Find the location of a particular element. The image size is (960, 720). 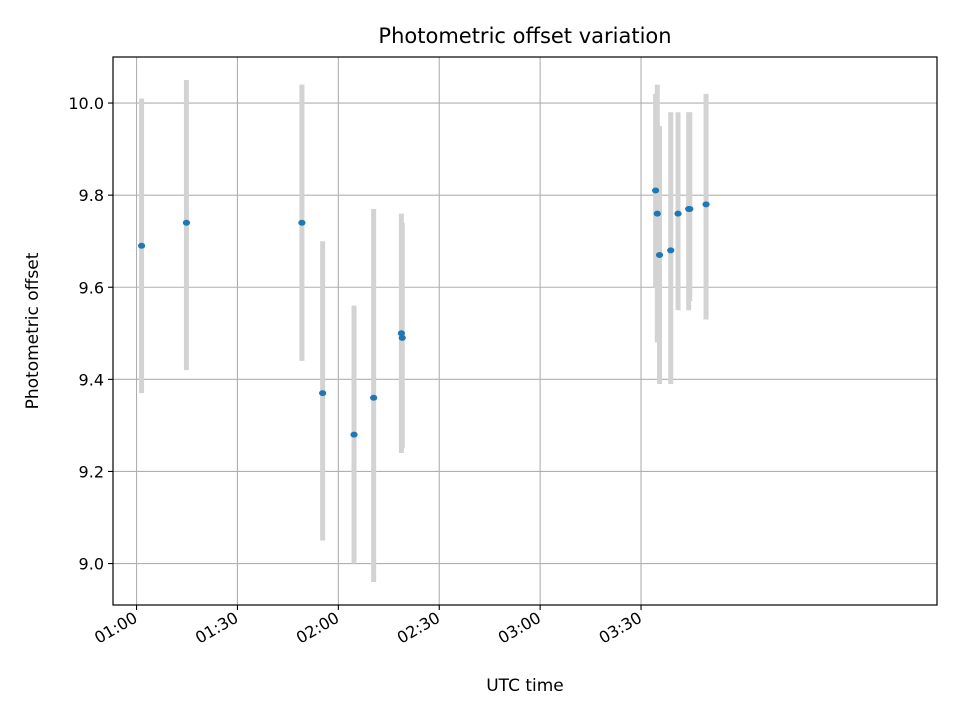

y-tick-label: 9.2 is located at coordinates (91, 471).